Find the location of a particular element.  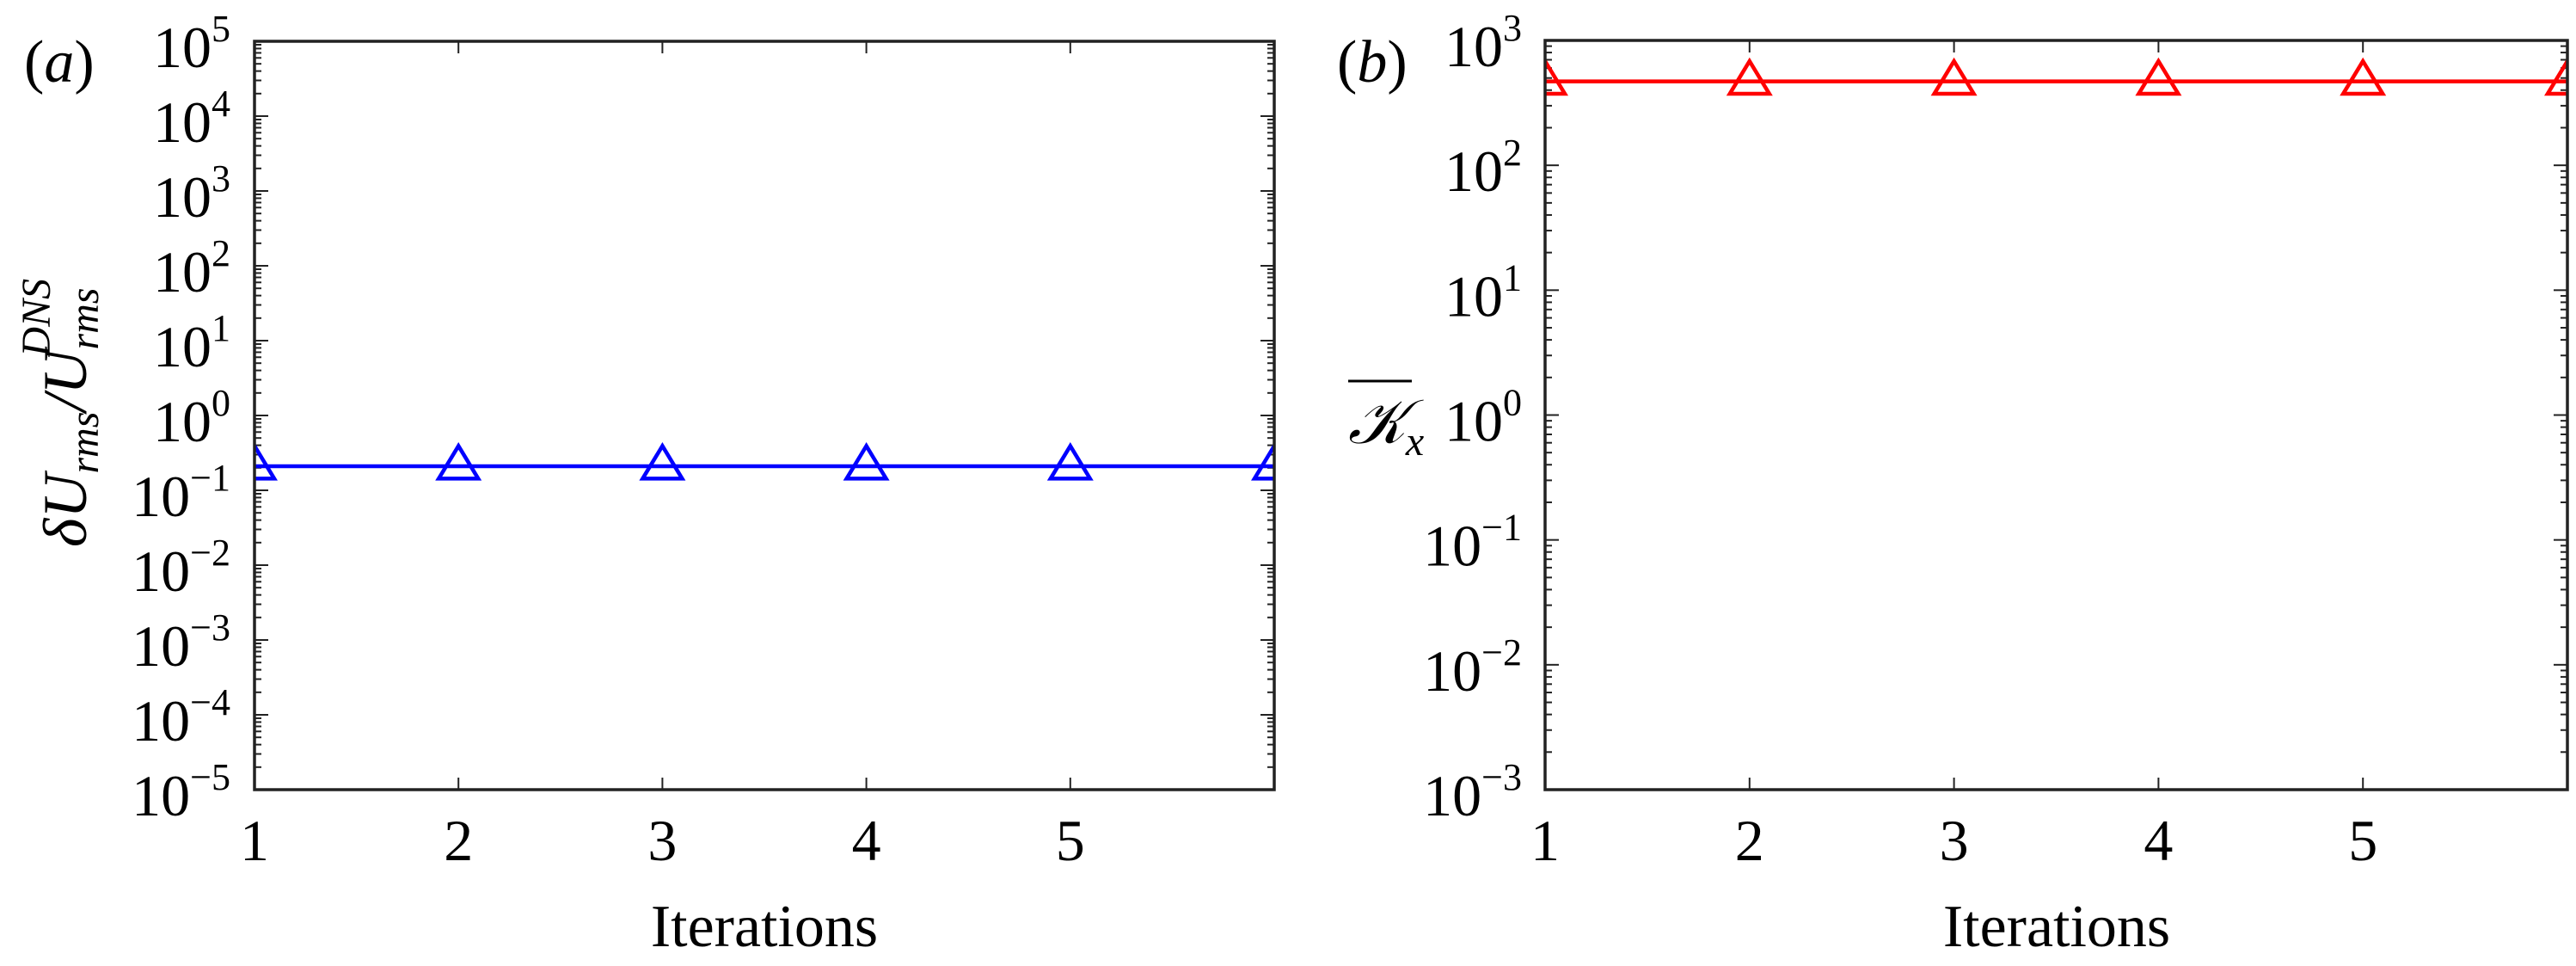

y-tick-label: 10⁻⁴ is located at coordinates (181, 718).